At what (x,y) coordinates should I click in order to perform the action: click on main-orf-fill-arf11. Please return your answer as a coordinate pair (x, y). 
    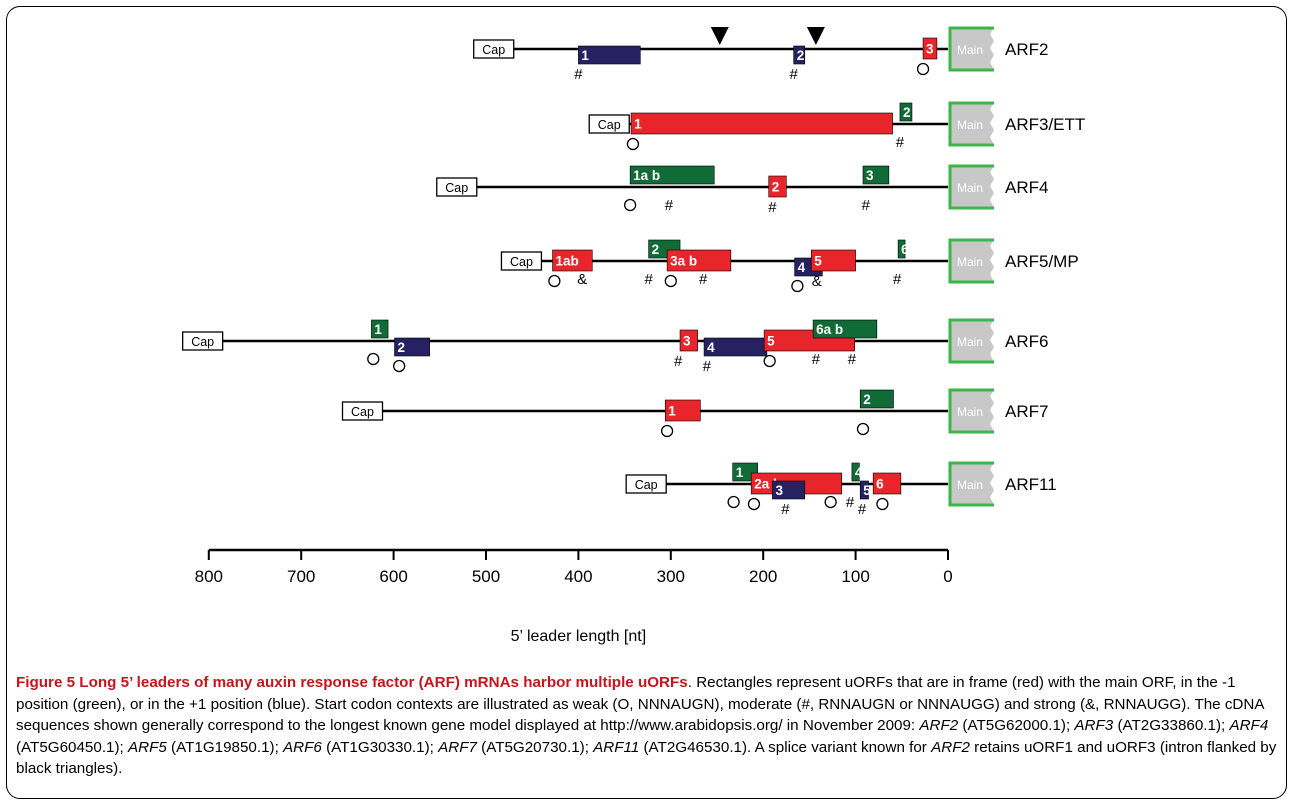
    Looking at the image, I should click on (972, 484).